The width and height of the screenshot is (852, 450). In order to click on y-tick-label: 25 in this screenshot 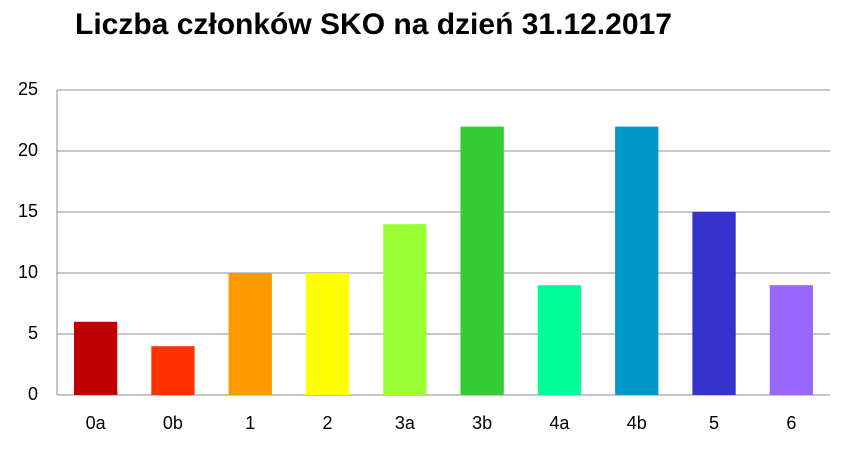, I will do `click(28, 89)`.